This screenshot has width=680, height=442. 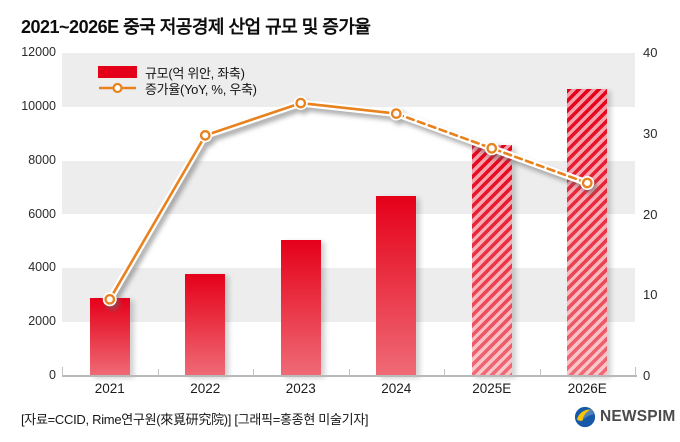 What do you see at coordinates (109, 388) in the screenshot?
I see `x-axis-label-2021: 2021` at bounding box center [109, 388].